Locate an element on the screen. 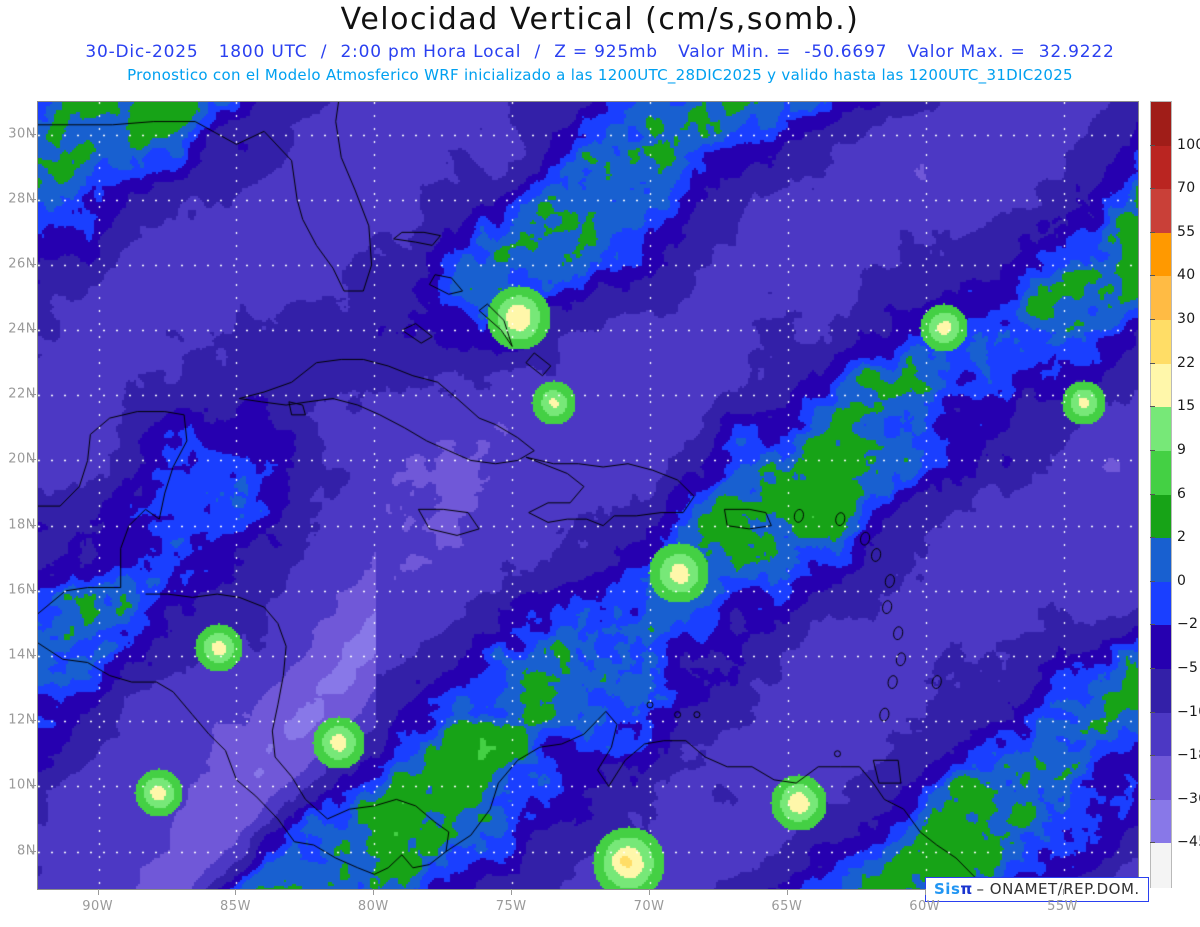  colorbar-tick-label: 55 is located at coordinates (1186, 231).